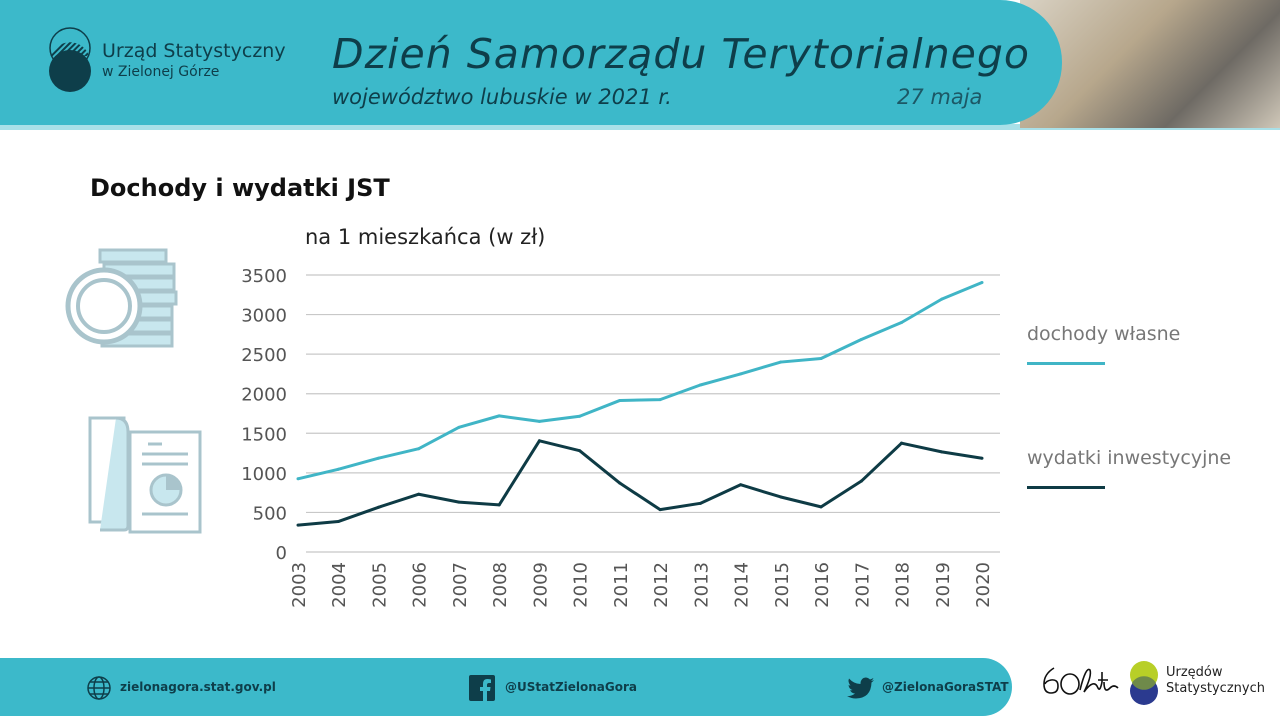  What do you see at coordinates (581, 585) in the screenshot?
I see `x-tick-label: 2010` at bounding box center [581, 585].